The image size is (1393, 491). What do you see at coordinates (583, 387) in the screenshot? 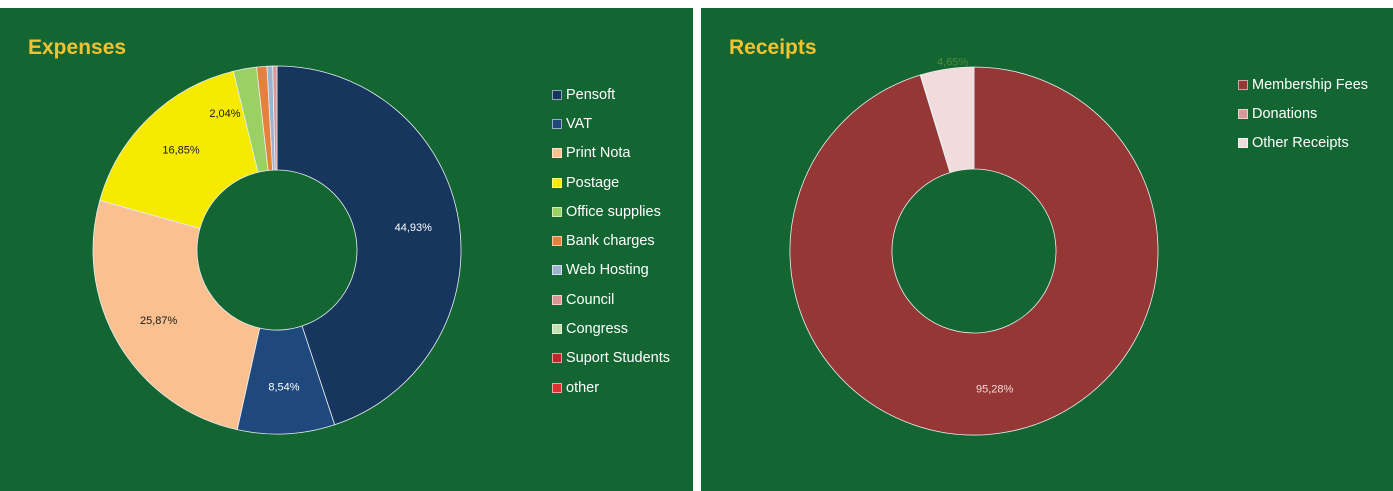
I see `legend-label: other` at bounding box center [583, 387].